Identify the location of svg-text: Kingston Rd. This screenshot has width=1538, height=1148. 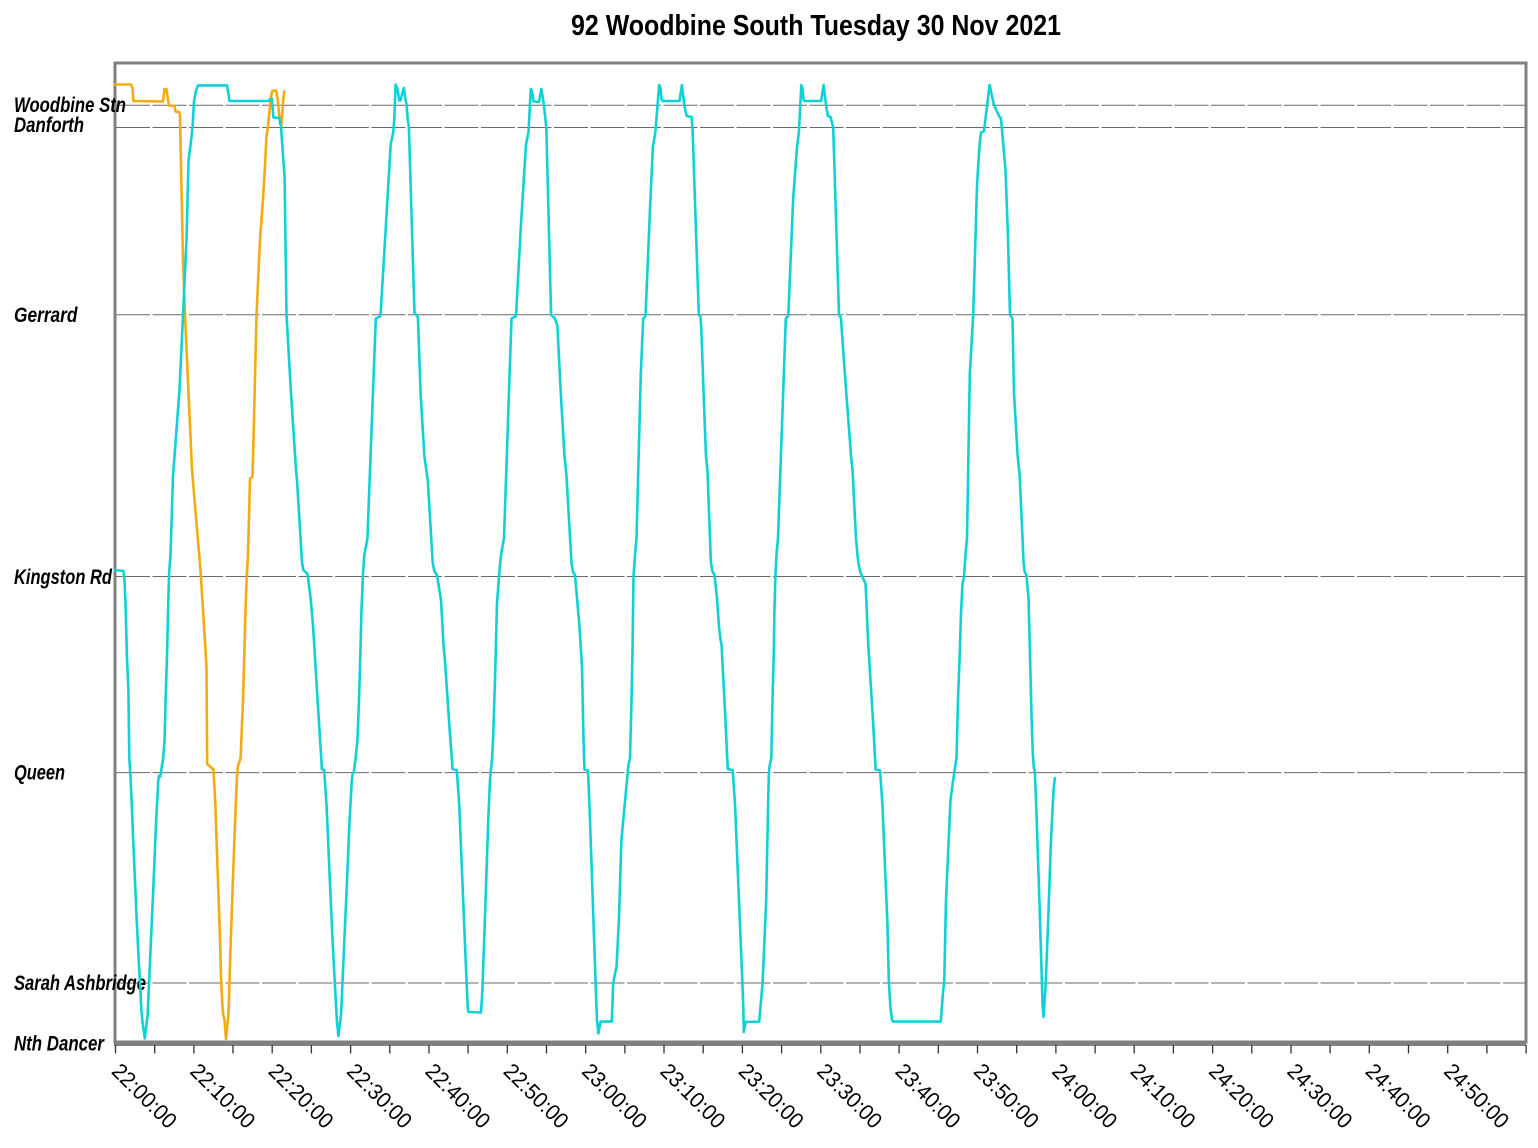
(63, 577).